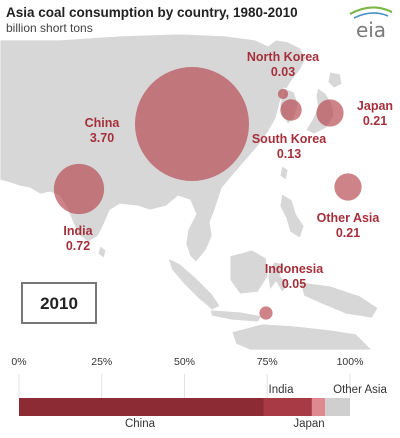  I want to click on bar-axis: 0% 25% 50% 75% 100%, so click(187, 377).